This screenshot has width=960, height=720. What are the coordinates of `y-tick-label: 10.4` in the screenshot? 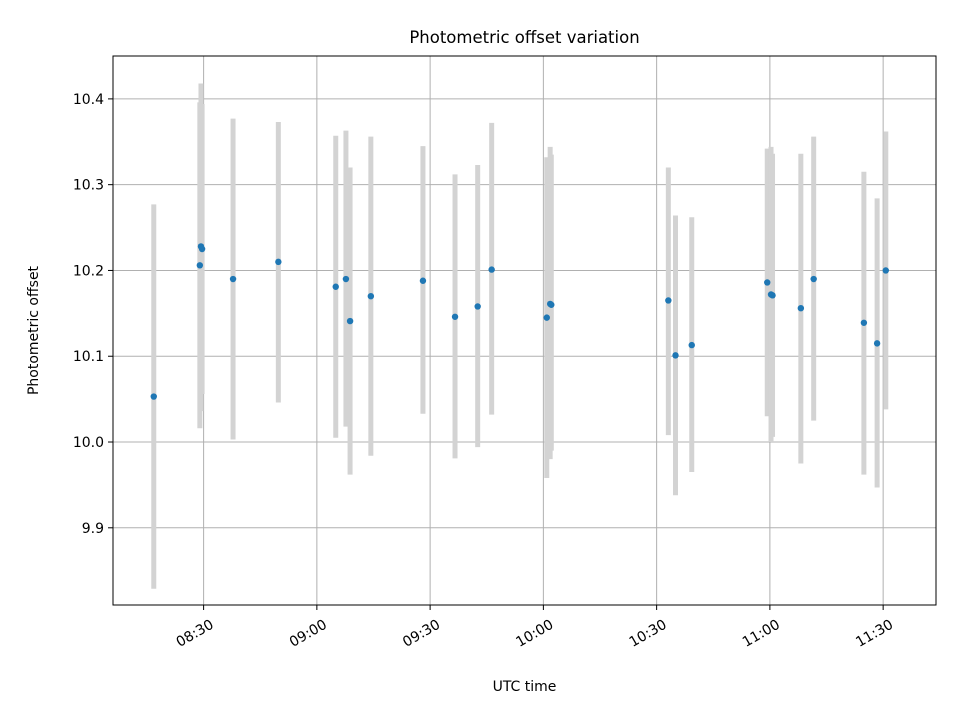 It's located at (88, 100).